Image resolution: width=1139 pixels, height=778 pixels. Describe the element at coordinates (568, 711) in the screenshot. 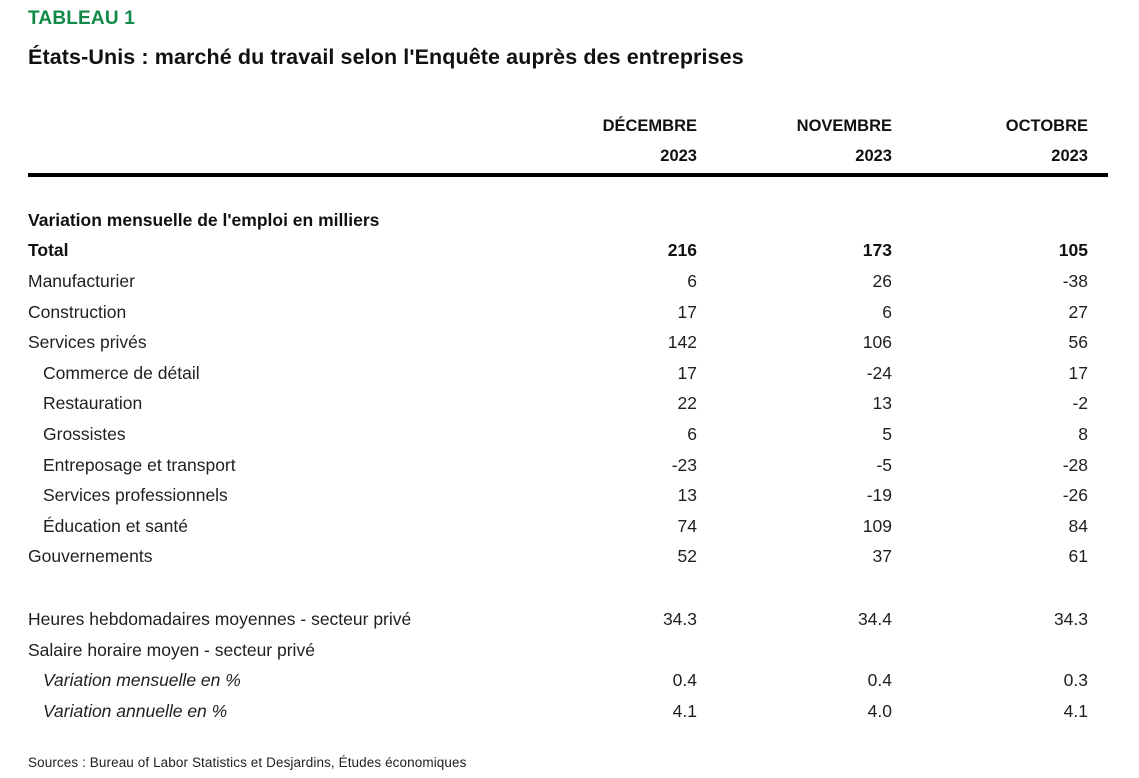

I see `table-row-variation-annuelle-pct: Variation annuelle en % 4.1 4.0 4.1` at that location.